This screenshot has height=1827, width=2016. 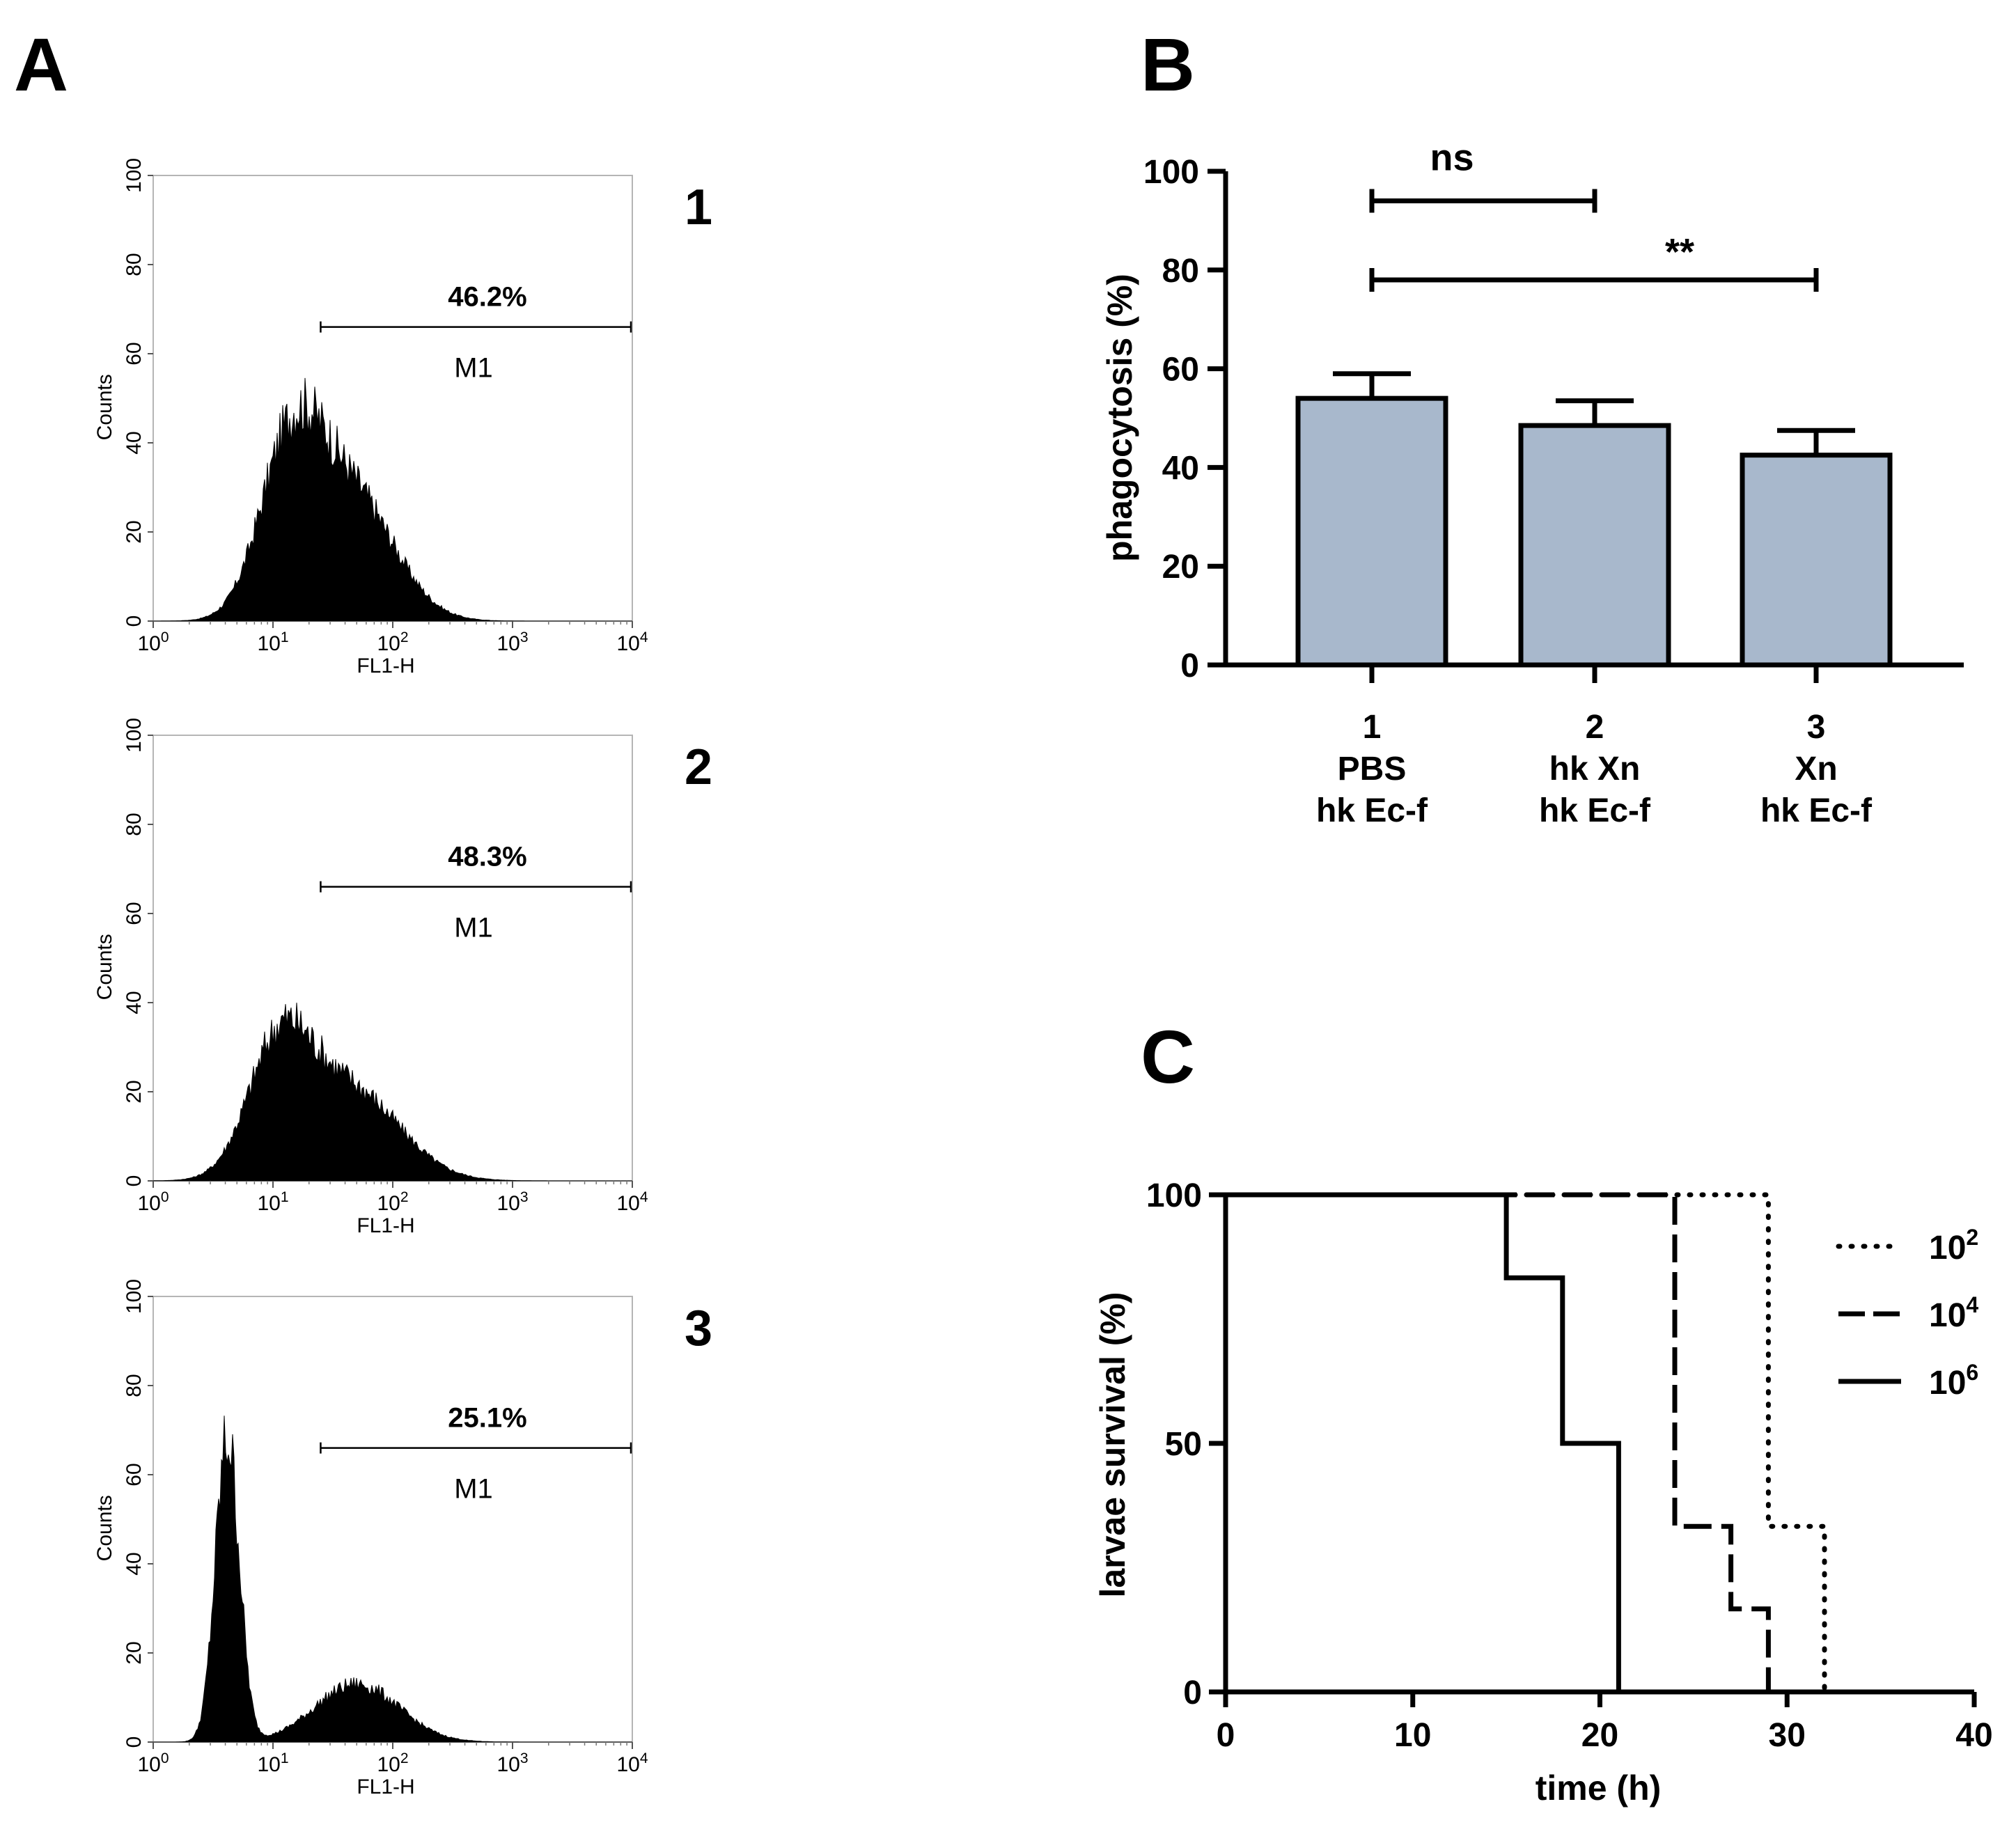 I want to click on panel-letter-b: B, so click(x=1168, y=64).